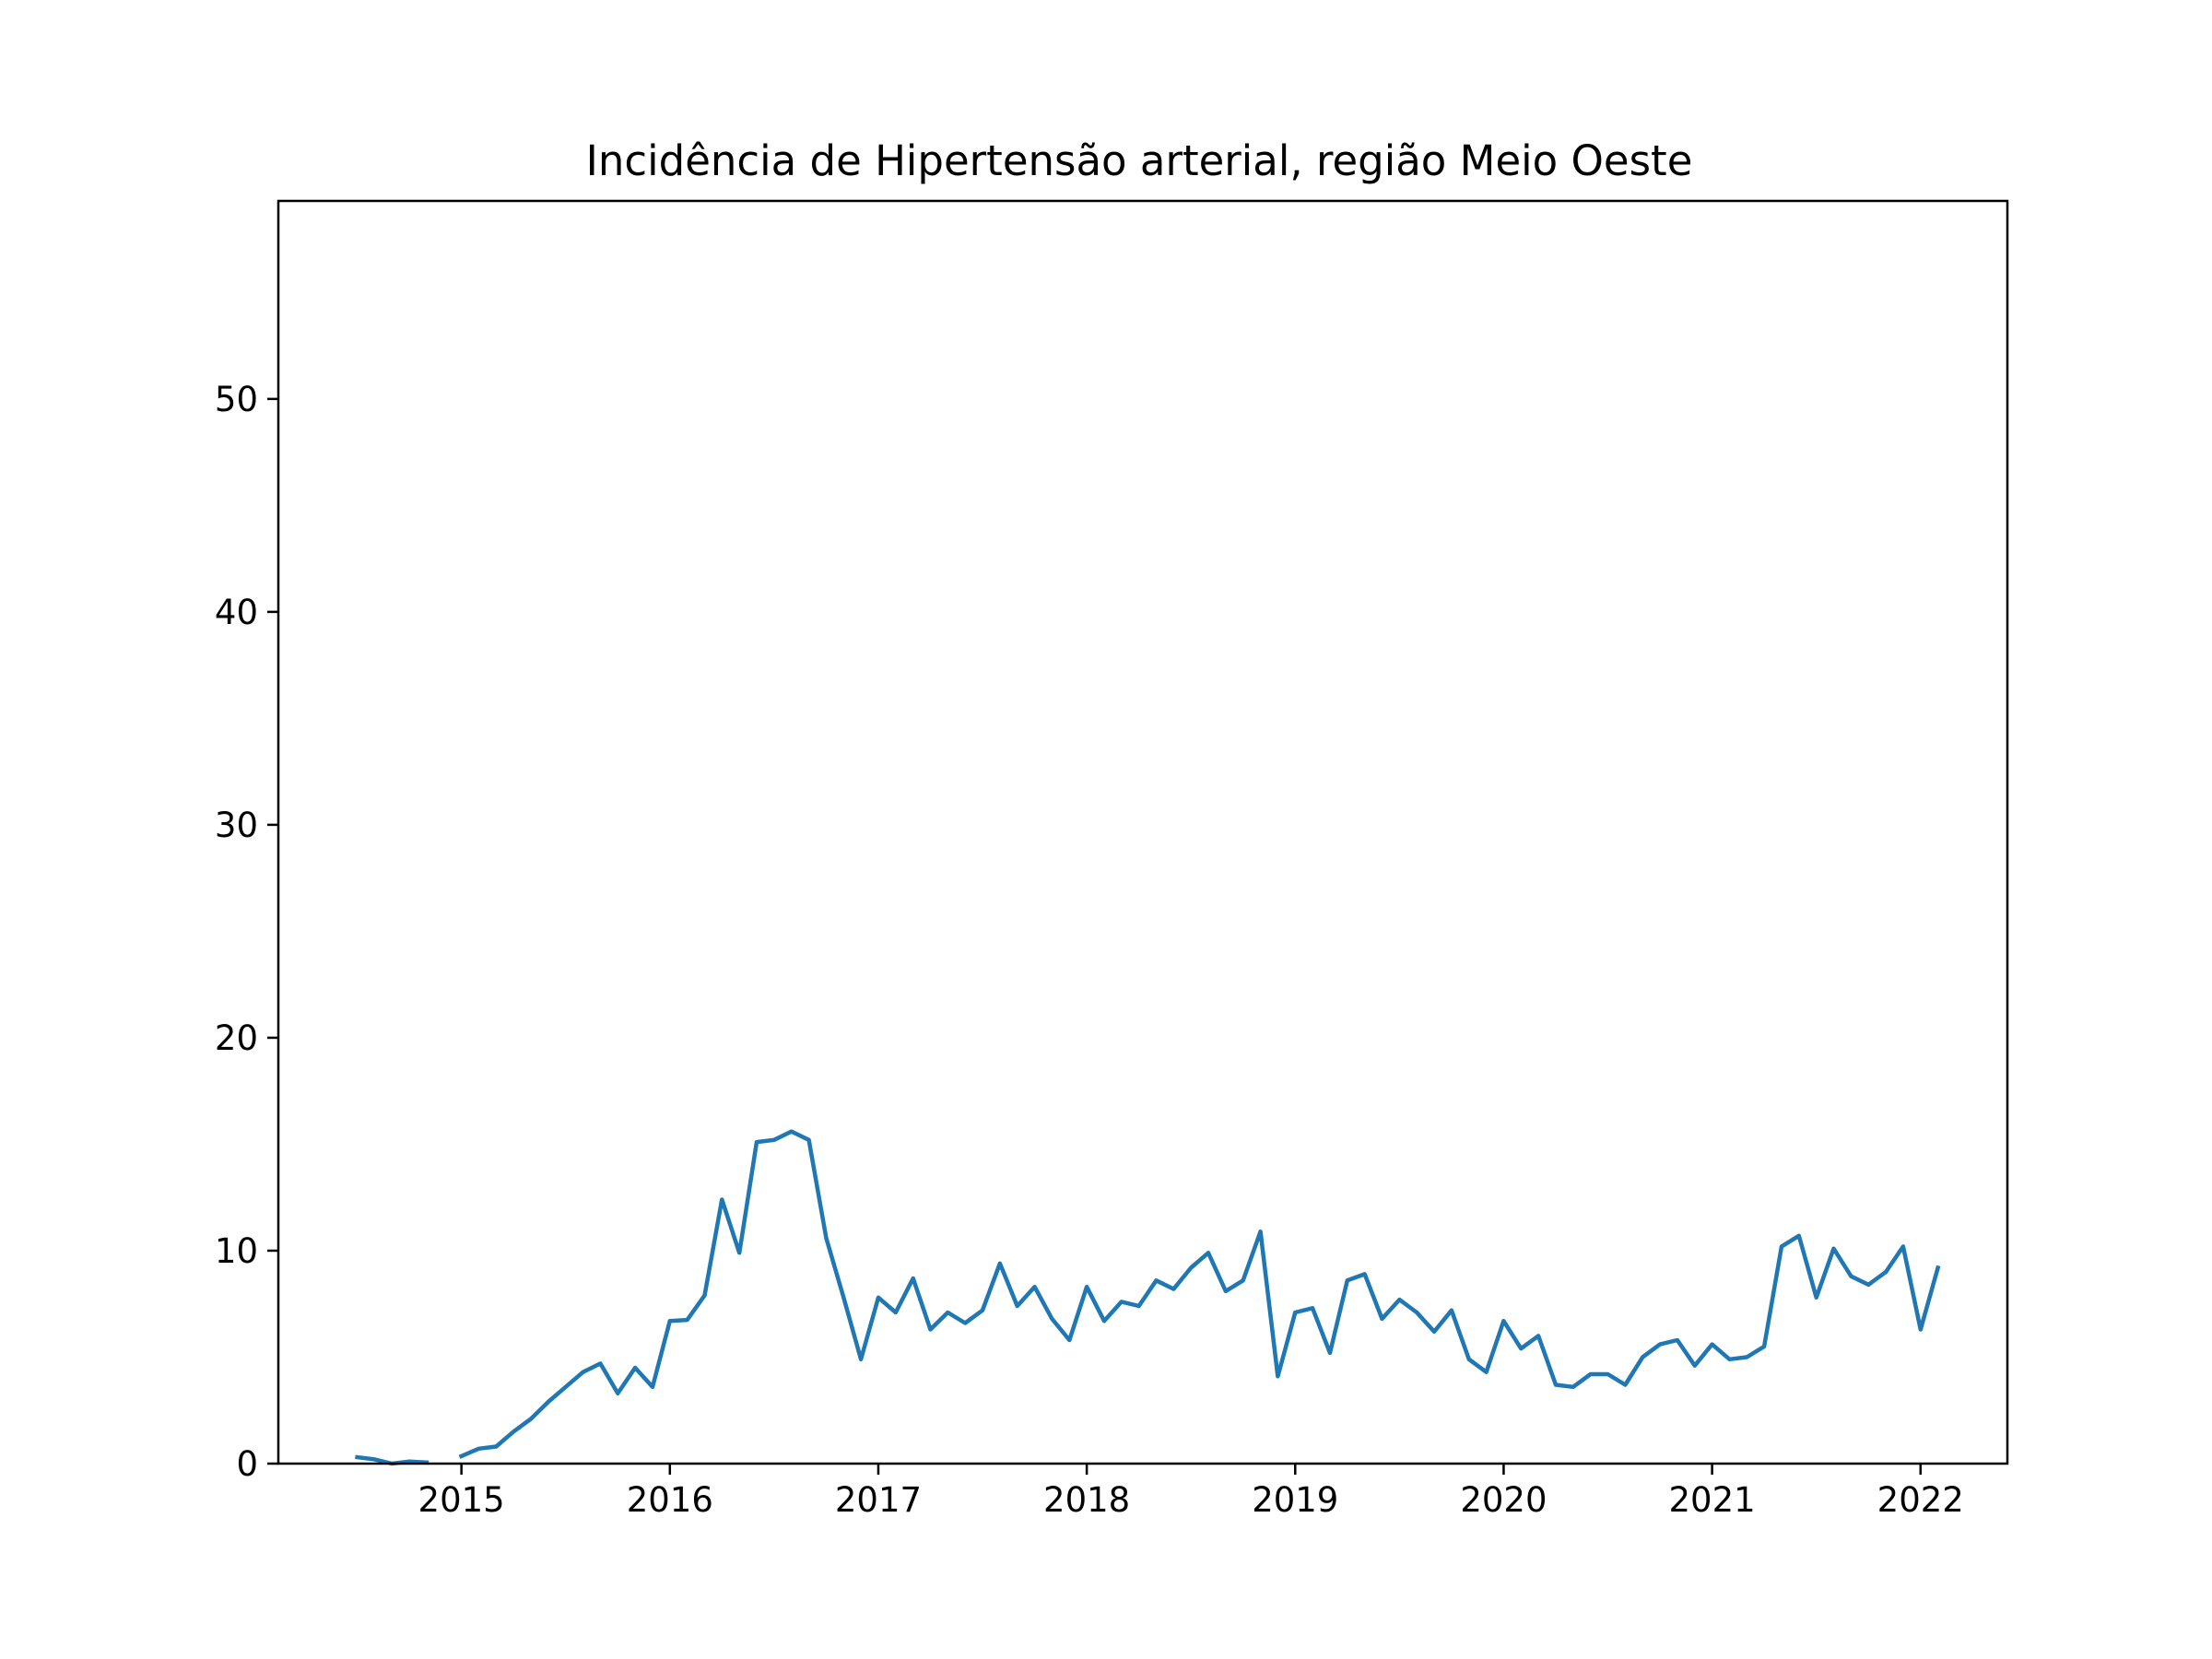 The image size is (2212, 1659). What do you see at coordinates (236, 1038) in the screenshot?
I see `y-tick-label: 20` at bounding box center [236, 1038].